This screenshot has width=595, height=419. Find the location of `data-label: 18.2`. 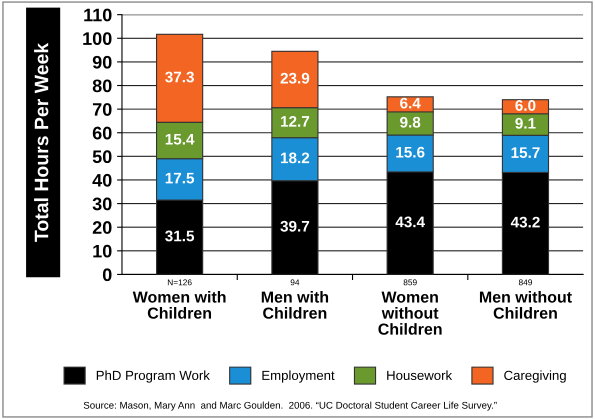

data-label: 18.2 is located at coordinates (295, 158).